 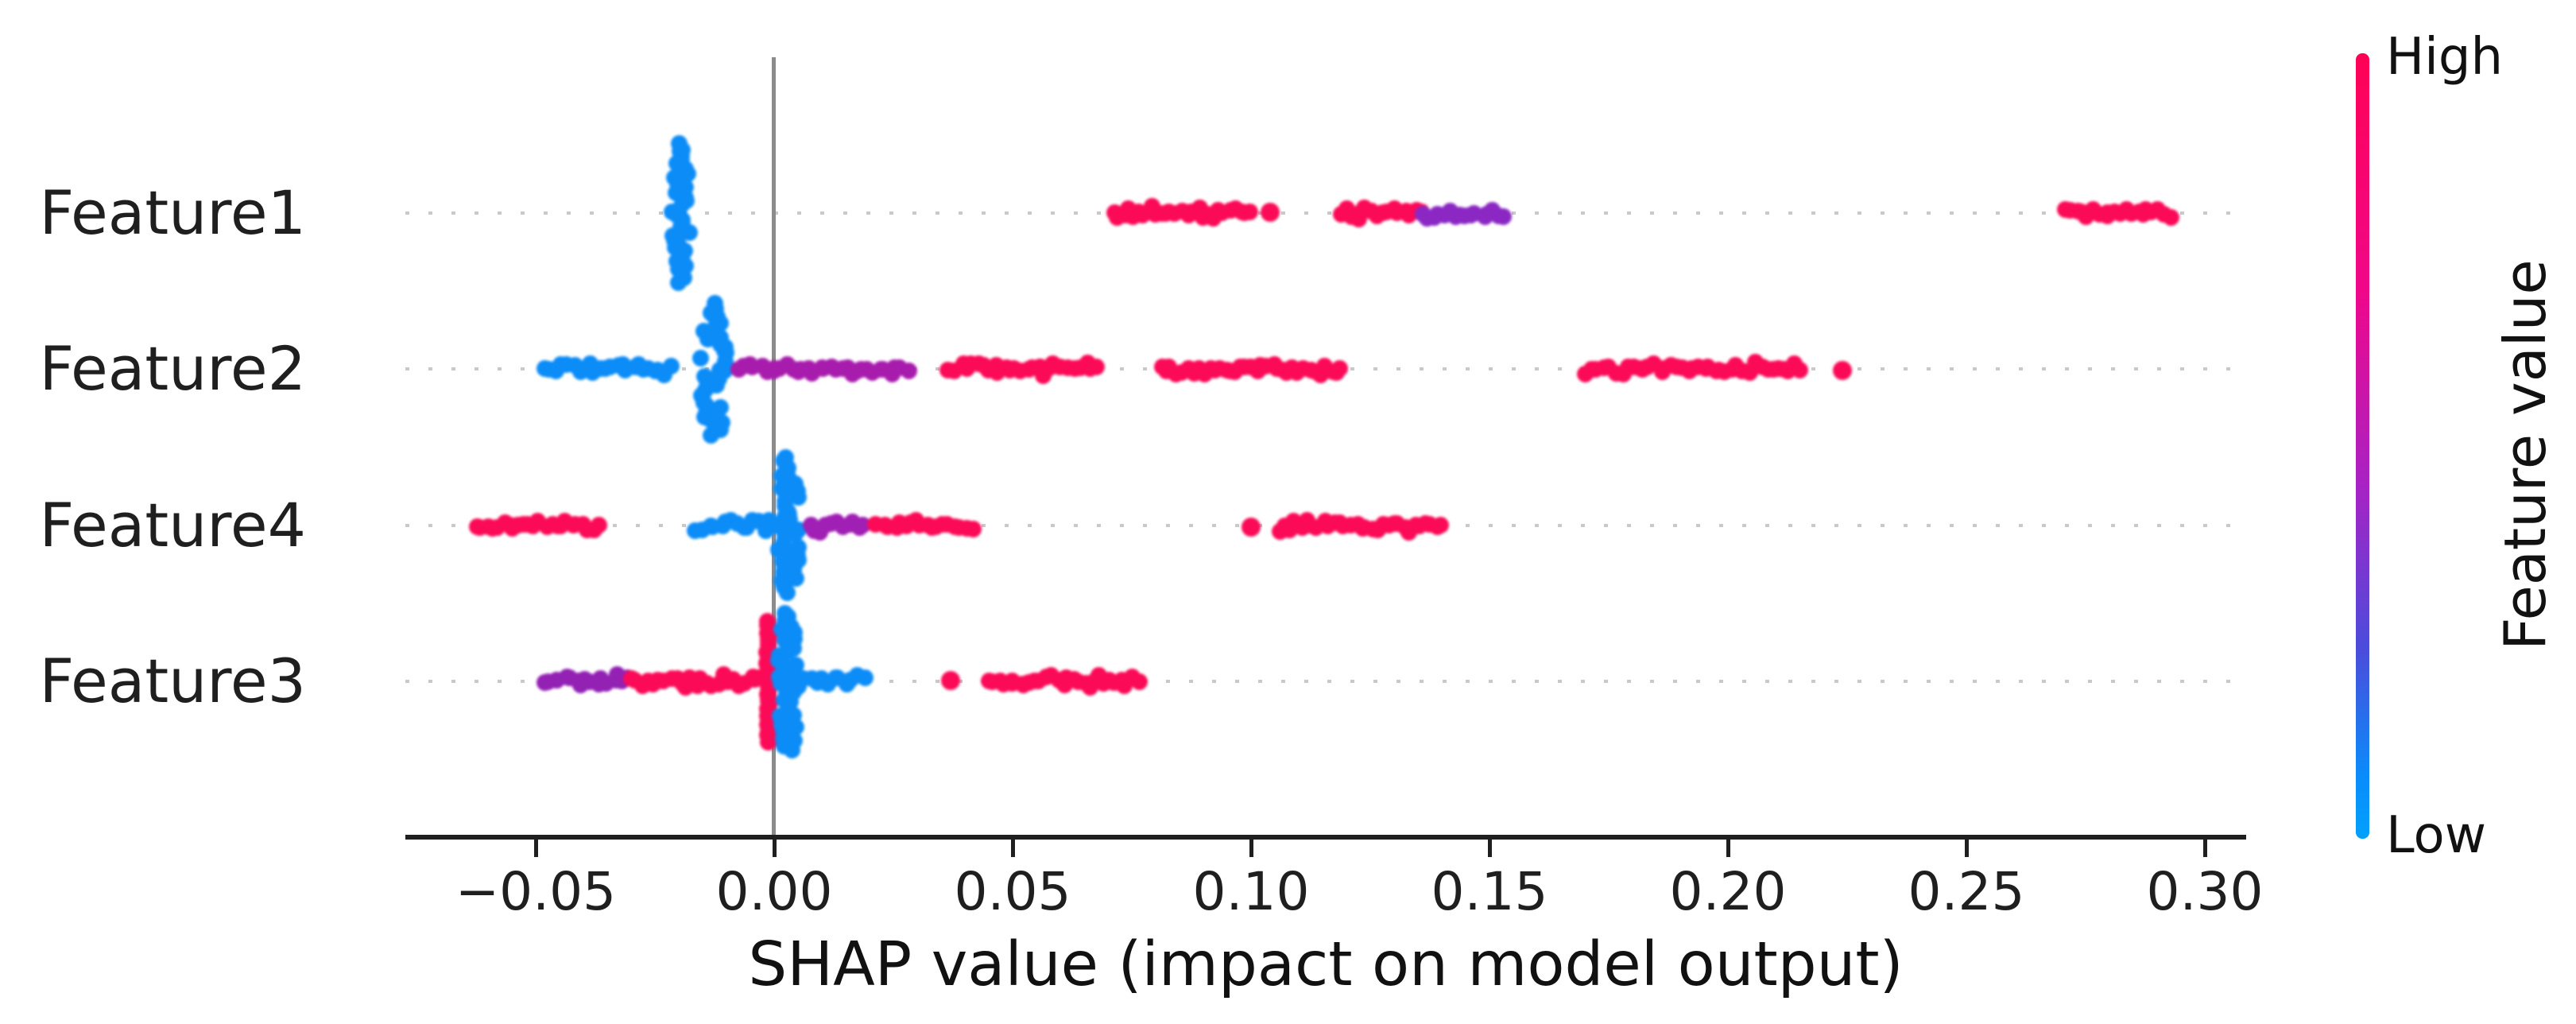 What do you see at coordinates (172, 212) in the screenshot?
I see `feature-label-feature1: Feature1` at bounding box center [172, 212].